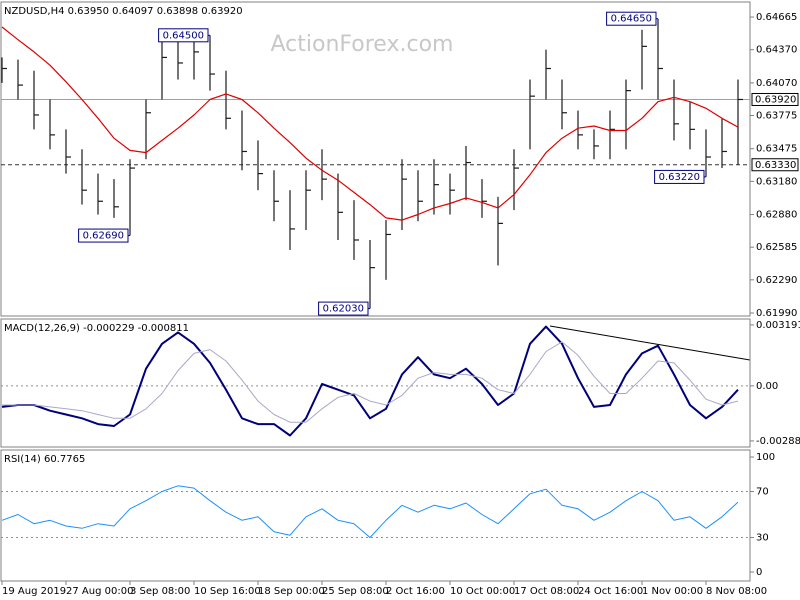  I want to click on price-level-label: 0.63330, so click(775, 165).